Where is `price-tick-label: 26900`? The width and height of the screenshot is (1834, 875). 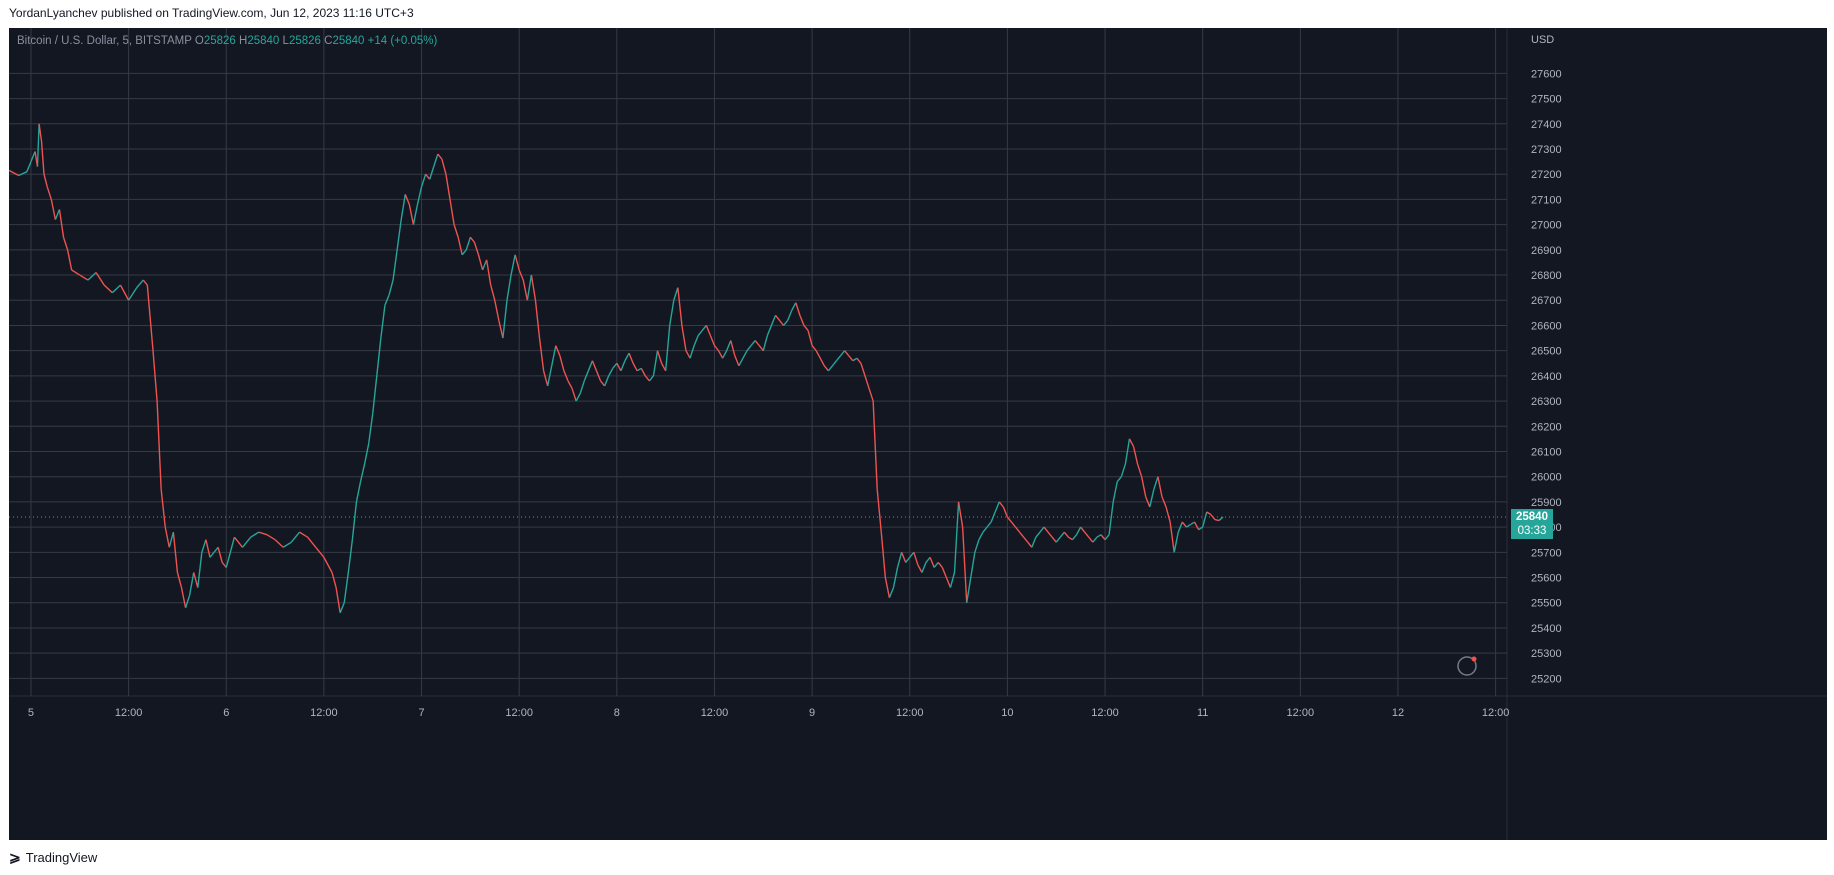 price-tick-label: 26900 is located at coordinates (1546, 251).